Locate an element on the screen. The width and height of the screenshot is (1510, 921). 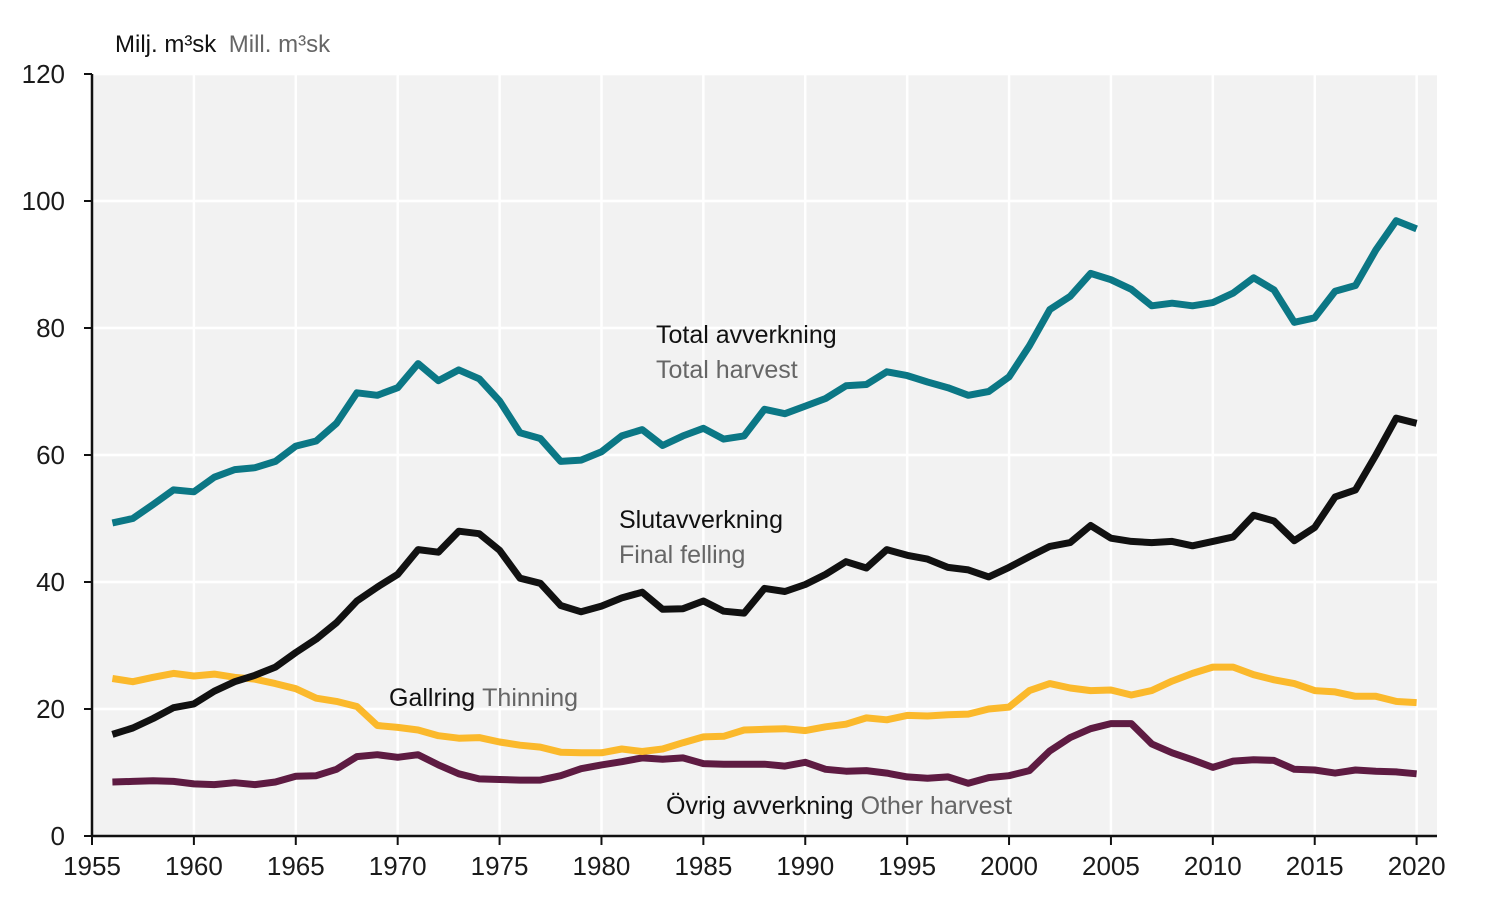
y-axis-unit-secondary: Mill. m³sk is located at coordinates (280, 44).